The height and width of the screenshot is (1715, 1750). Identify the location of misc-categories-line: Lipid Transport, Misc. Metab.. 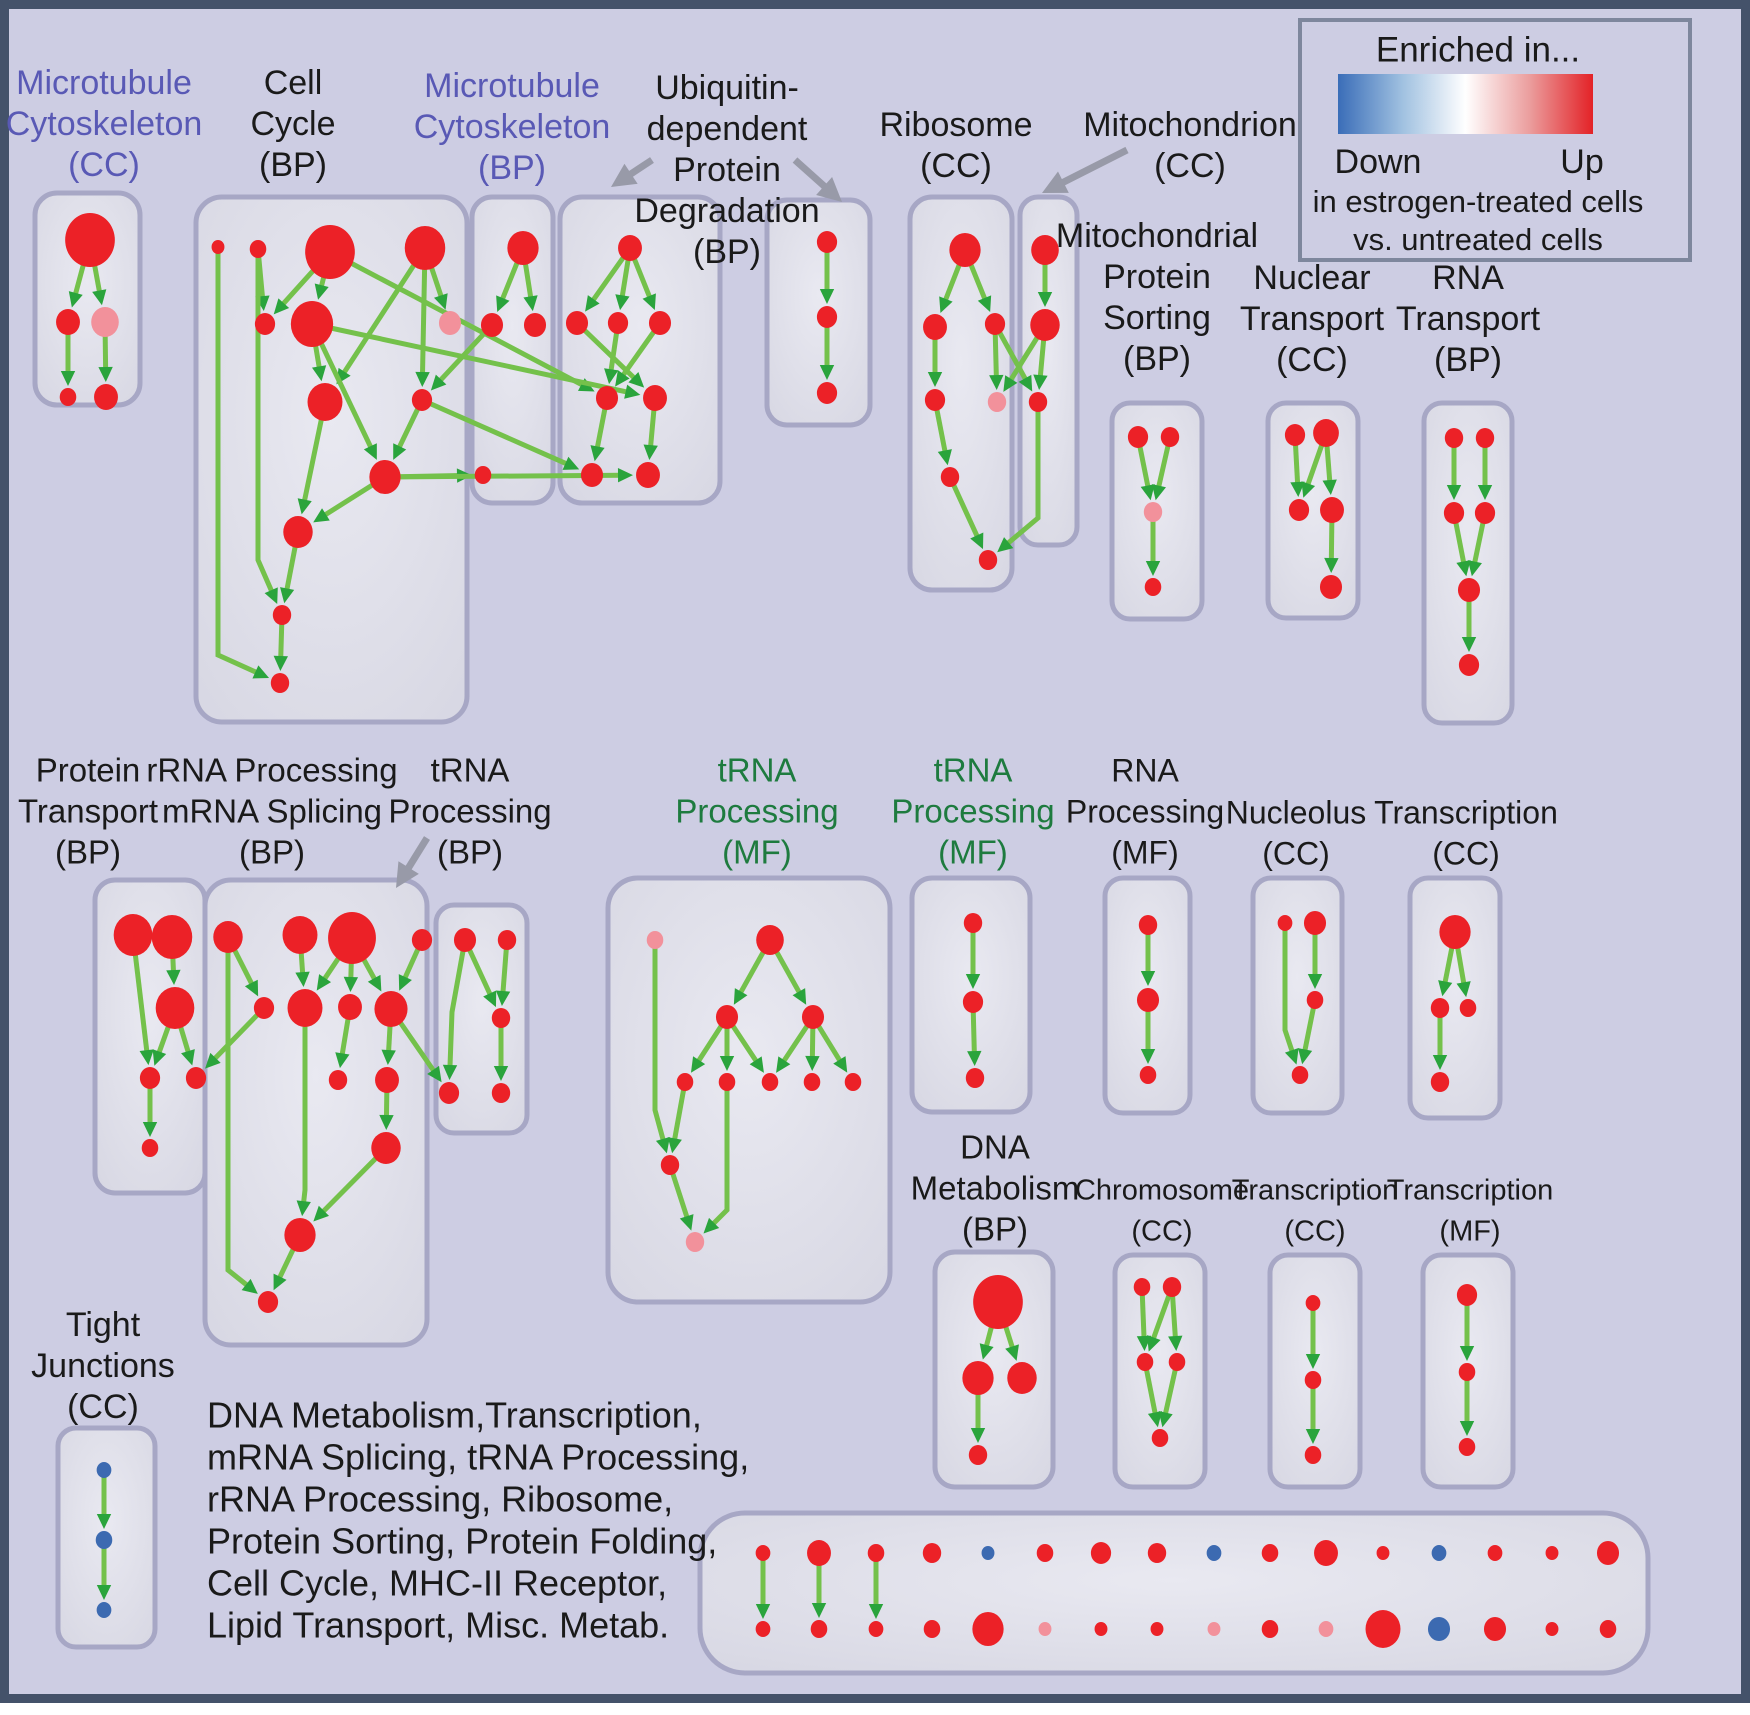
(438, 1625).